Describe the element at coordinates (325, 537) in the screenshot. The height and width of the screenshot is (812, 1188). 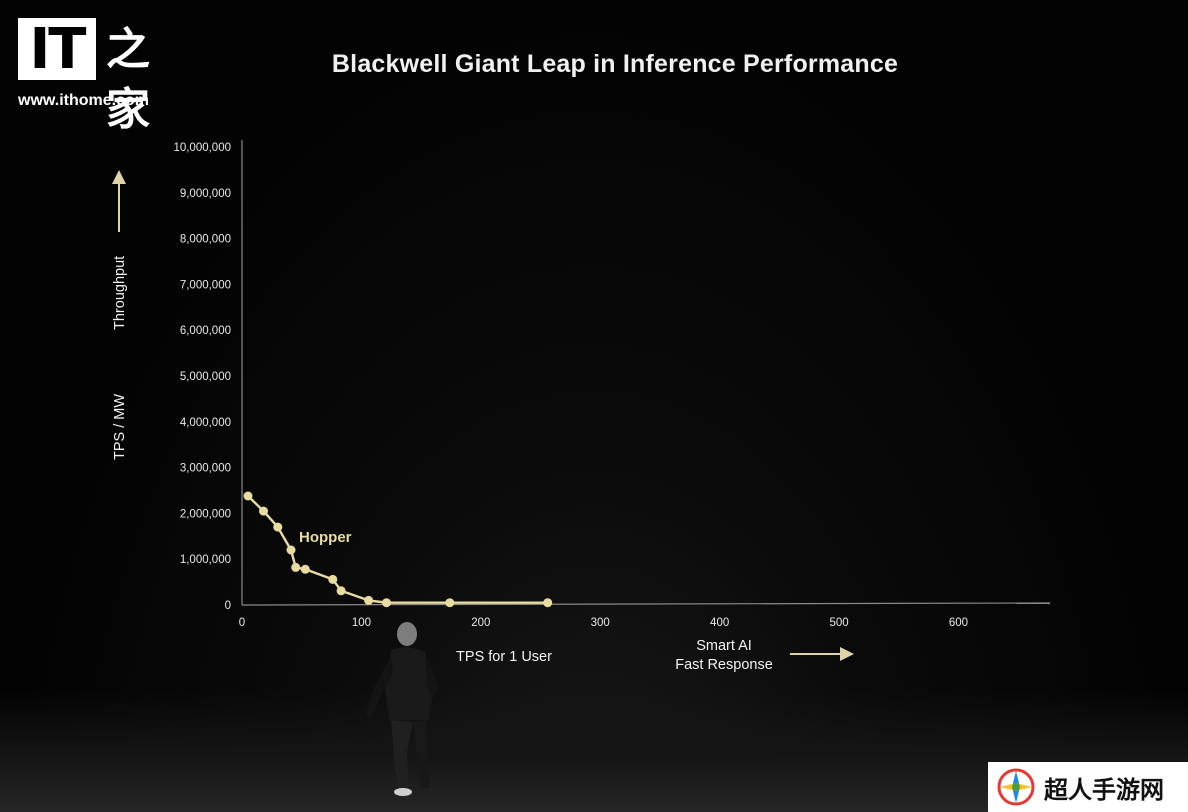
I see `hopper-series-label: Hopper` at that location.